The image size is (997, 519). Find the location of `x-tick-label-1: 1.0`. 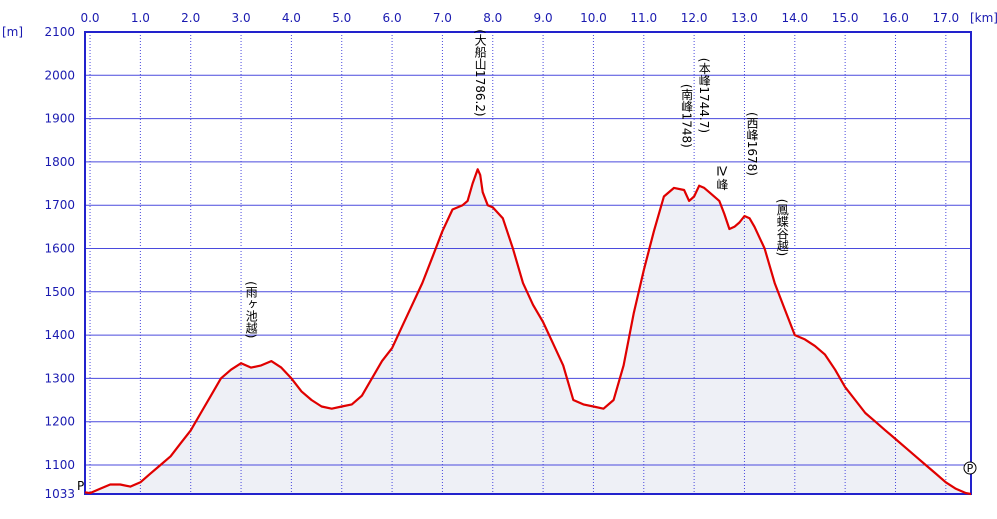

x-tick-label-1: 1.0 is located at coordinates (140, 18).